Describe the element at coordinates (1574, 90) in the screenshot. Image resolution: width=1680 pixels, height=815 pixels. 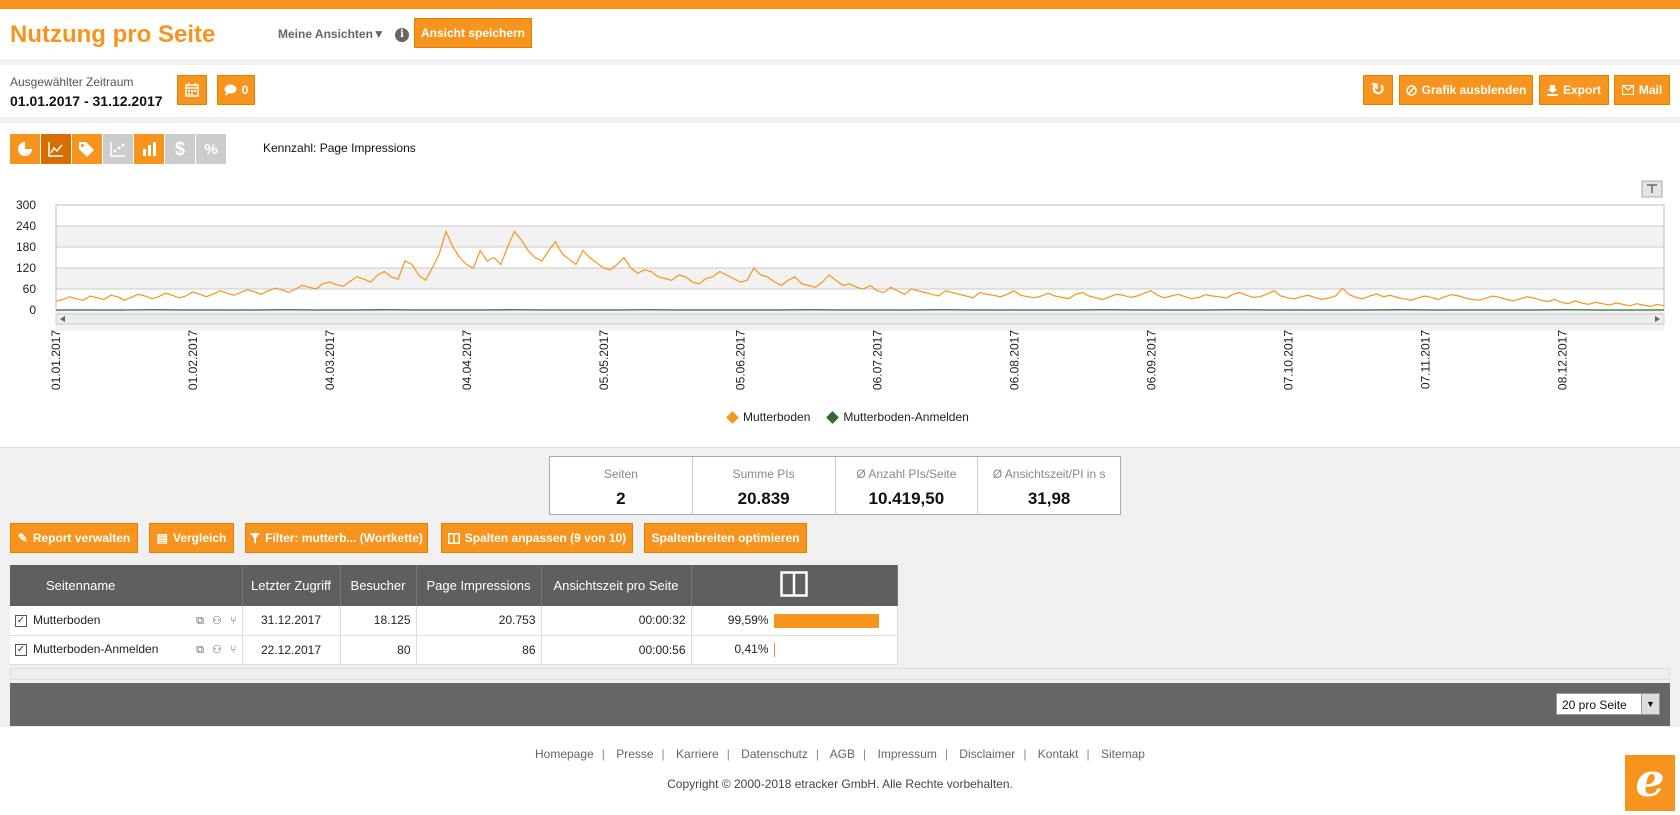
I see `export-button: Export` at that location.